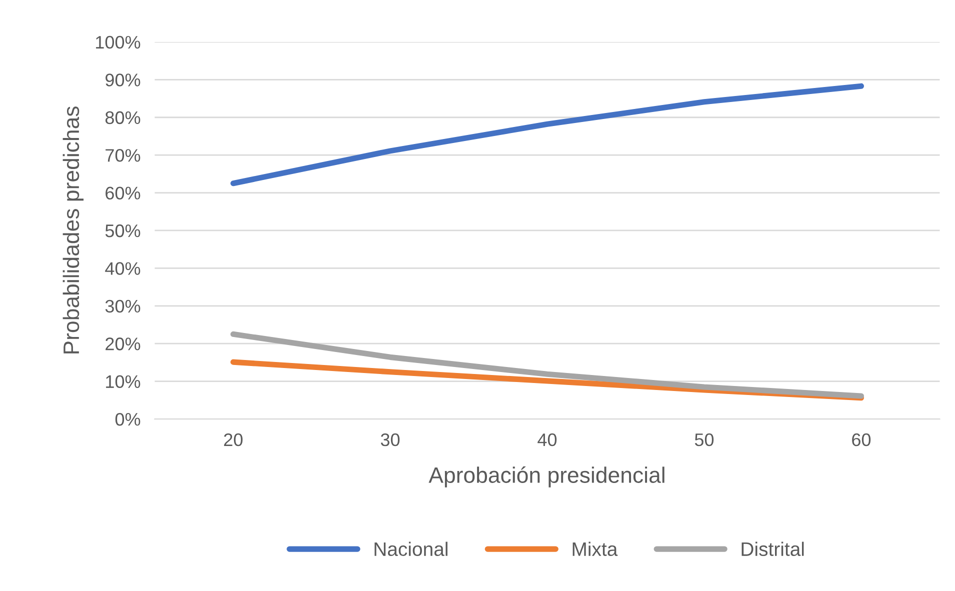 The width and height of the screenshot is (955, 591). I want to click on legend-label: Mixta, so click(595, 549).